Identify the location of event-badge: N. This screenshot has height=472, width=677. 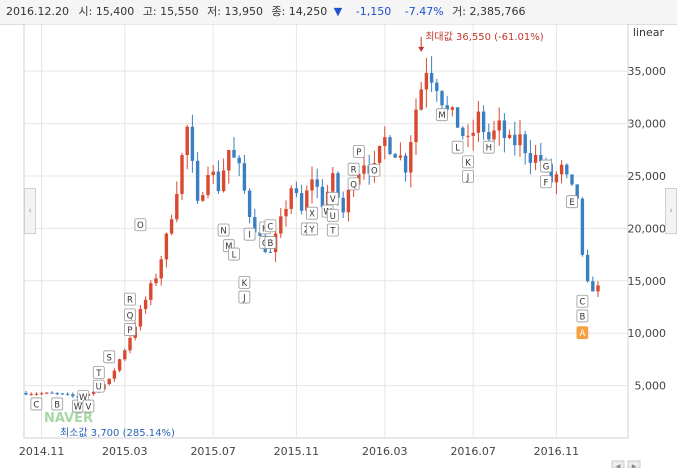
(223, 230).